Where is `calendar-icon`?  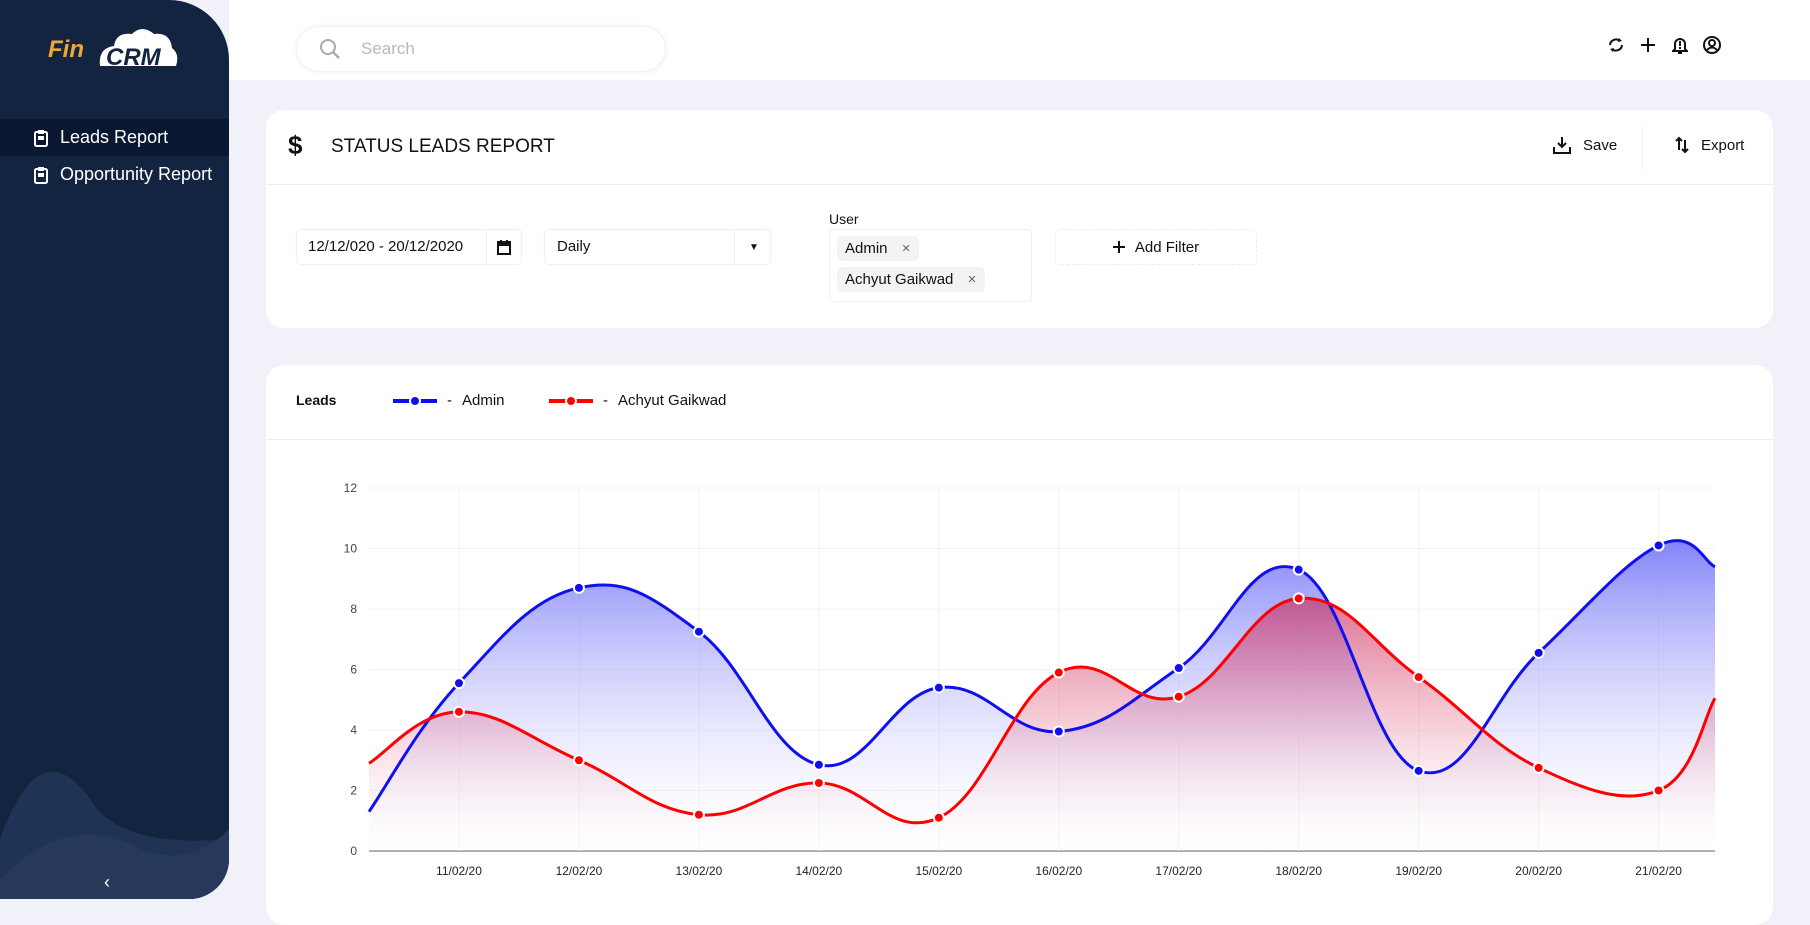
calendar-icon is located at coordinates (504, 247).